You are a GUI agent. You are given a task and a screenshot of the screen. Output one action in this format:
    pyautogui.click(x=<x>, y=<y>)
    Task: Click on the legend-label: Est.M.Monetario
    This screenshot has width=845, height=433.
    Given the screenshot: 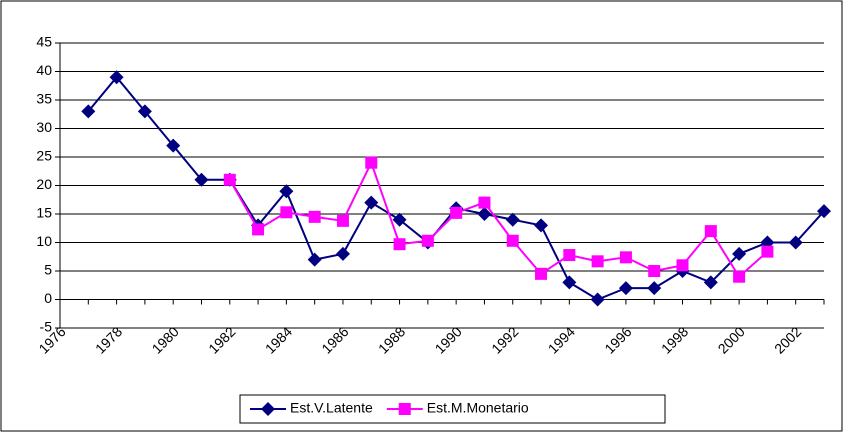 What is the action you would take?
    pyautogui.click(x=478, y=408)
    